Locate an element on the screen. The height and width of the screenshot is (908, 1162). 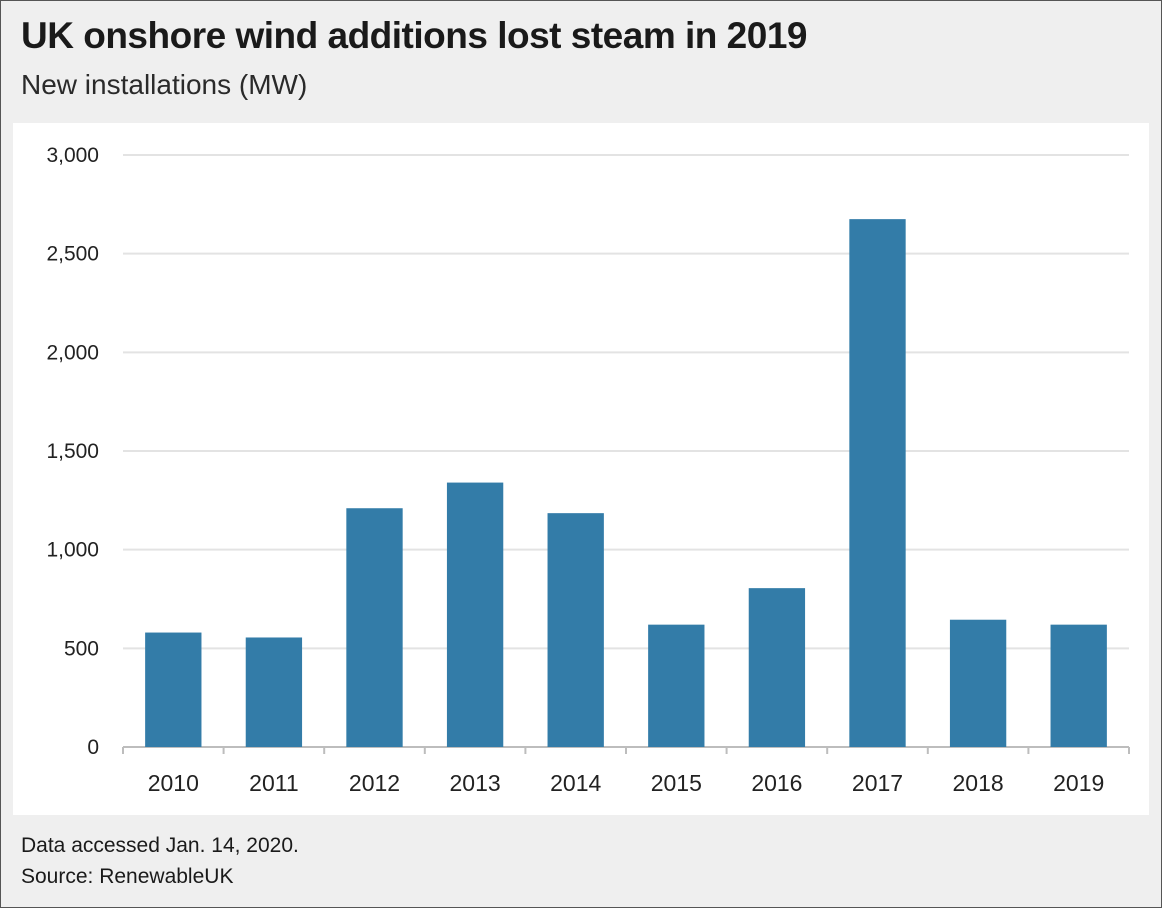
x-tick-label: 2019 is located at coordinates (1078, 783).